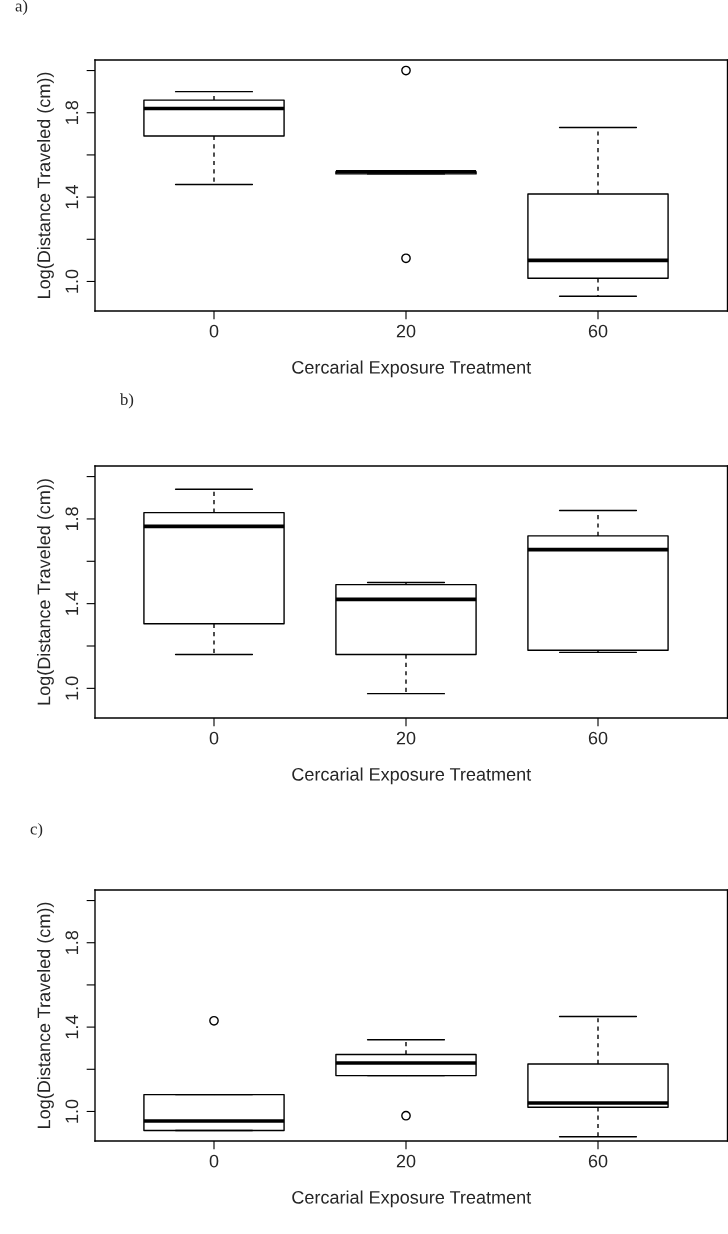 Image resolution: width=728 pixels, height=1234 pixels. I want to click on chart-title: b), so click(127, 401).